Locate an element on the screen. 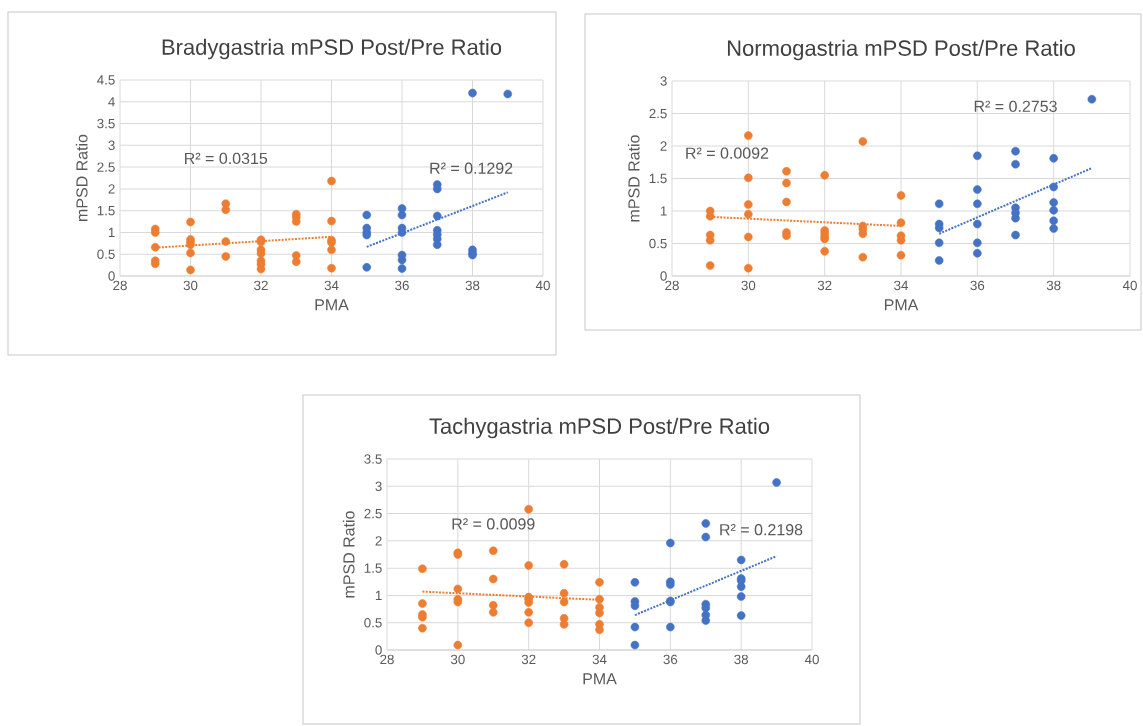  chart-title: Bradygastria mPSD Post/Pre Ratio is located at coordinates (332, 49).